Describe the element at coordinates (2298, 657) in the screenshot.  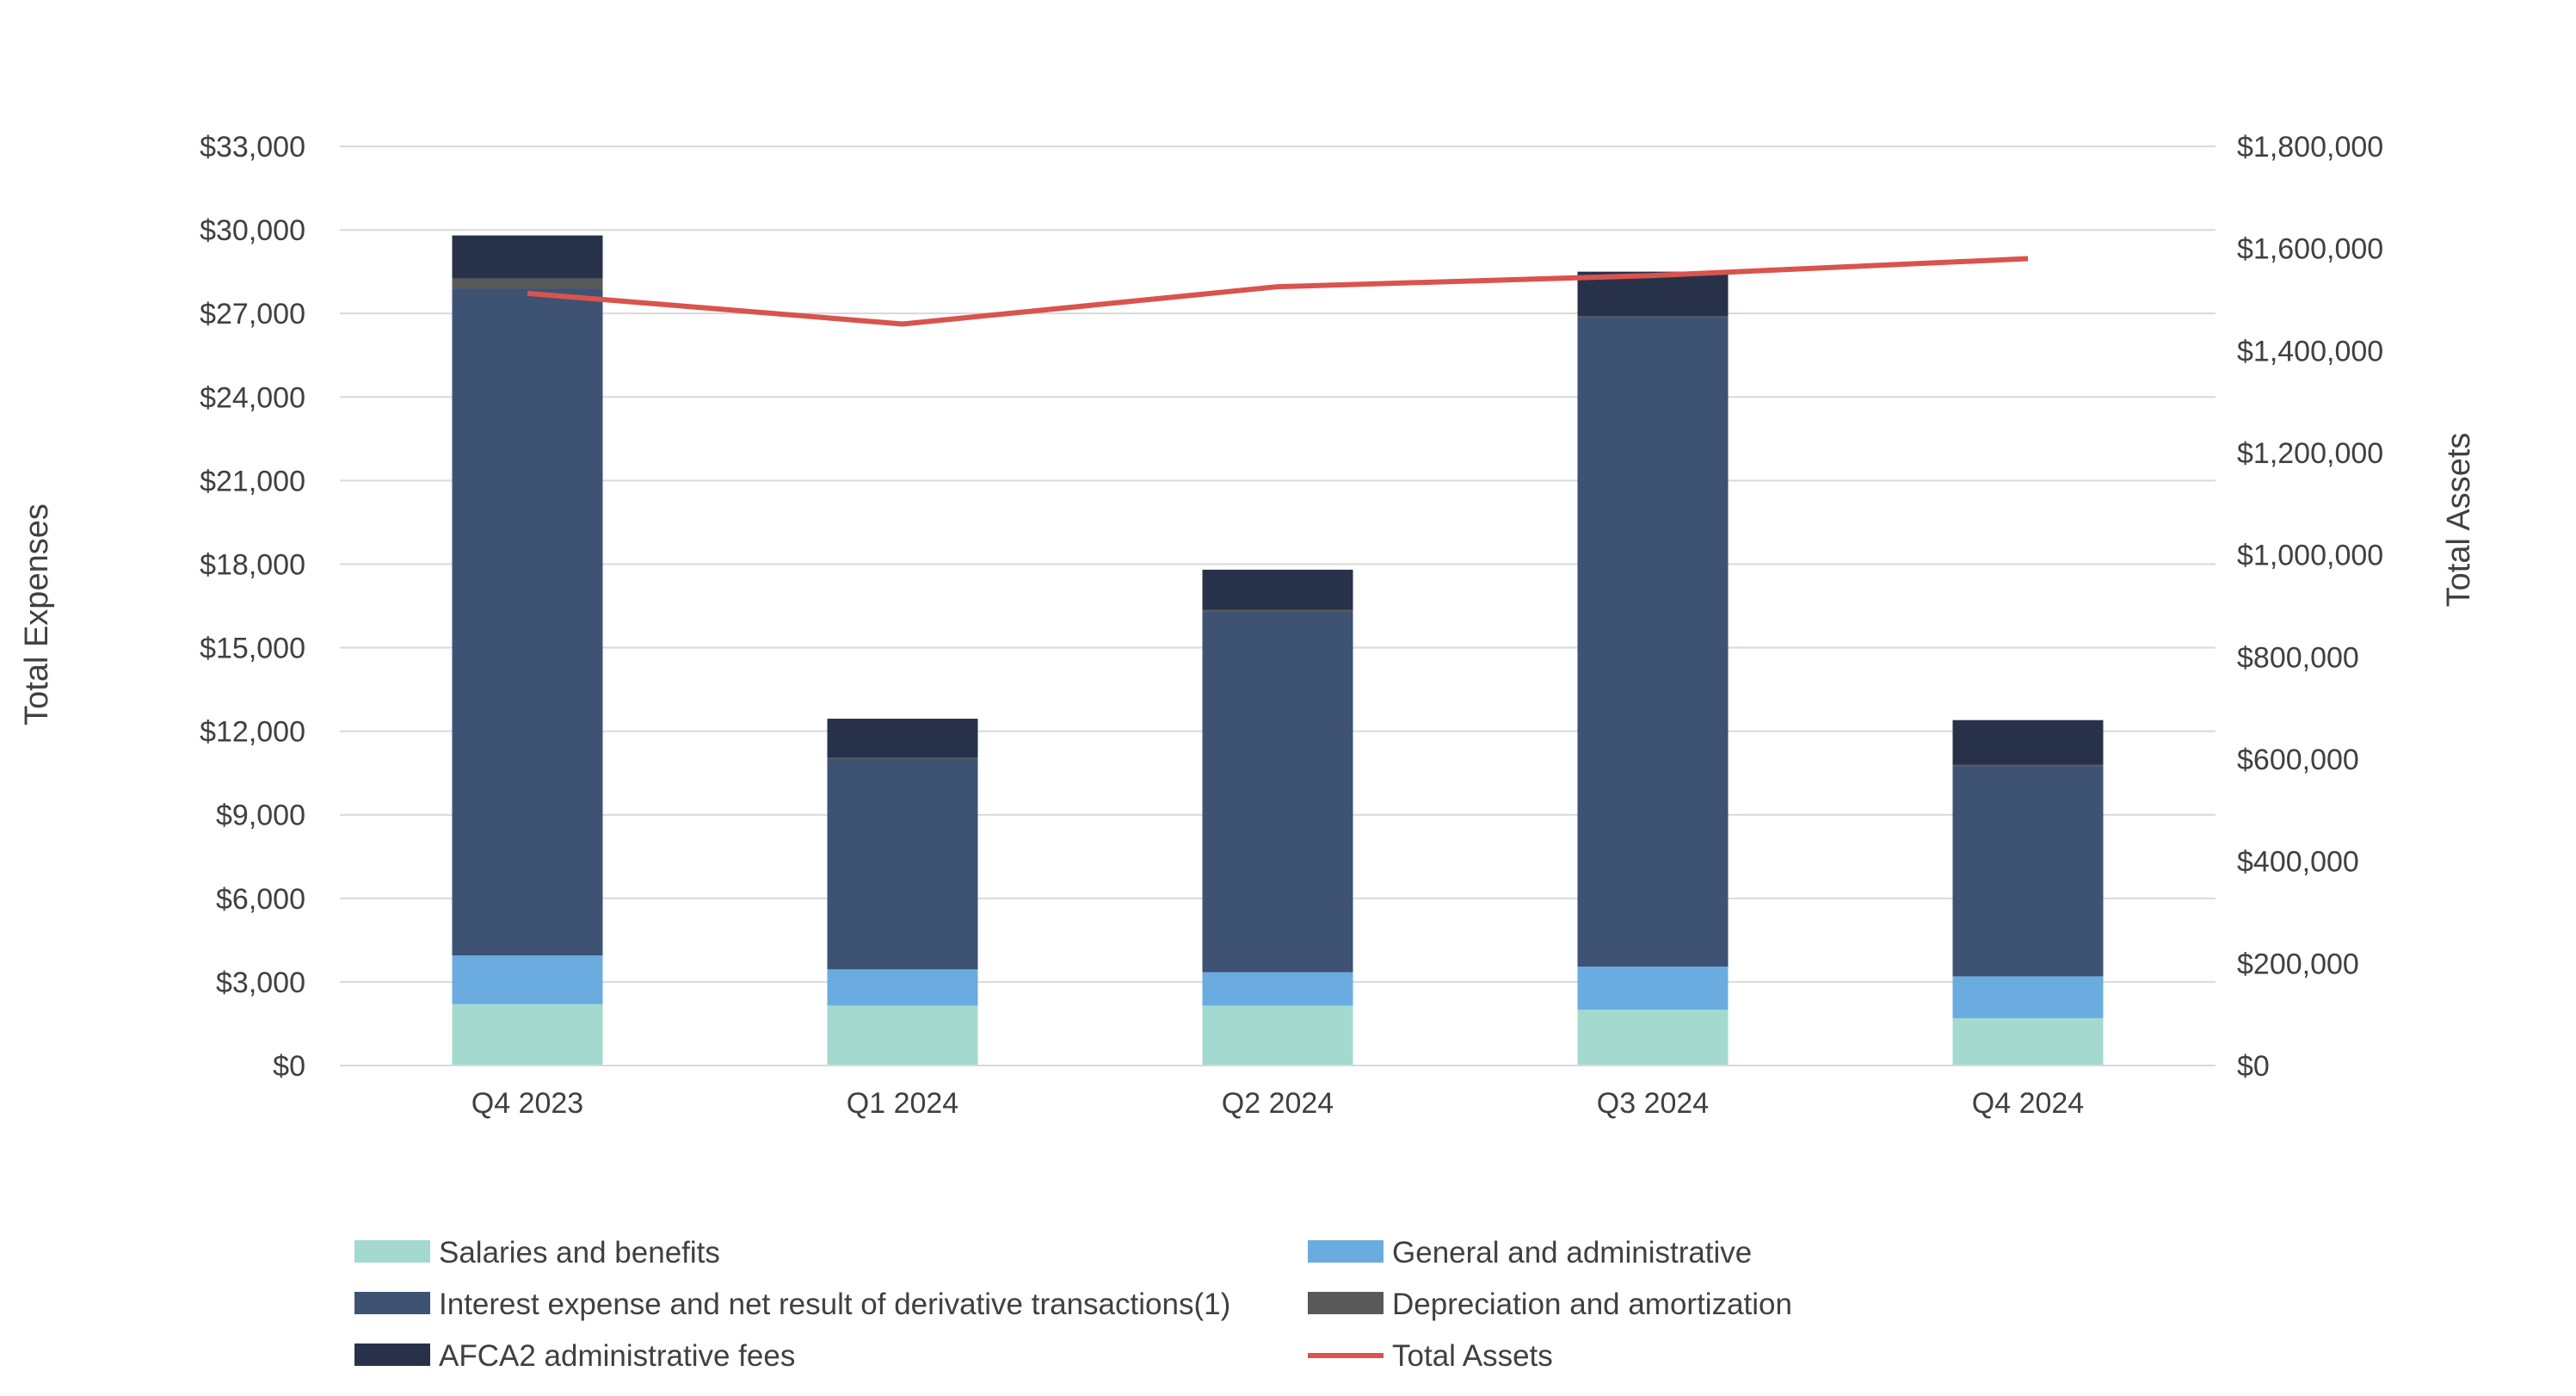
I see `y2-tick-label: $800,000` at that location.